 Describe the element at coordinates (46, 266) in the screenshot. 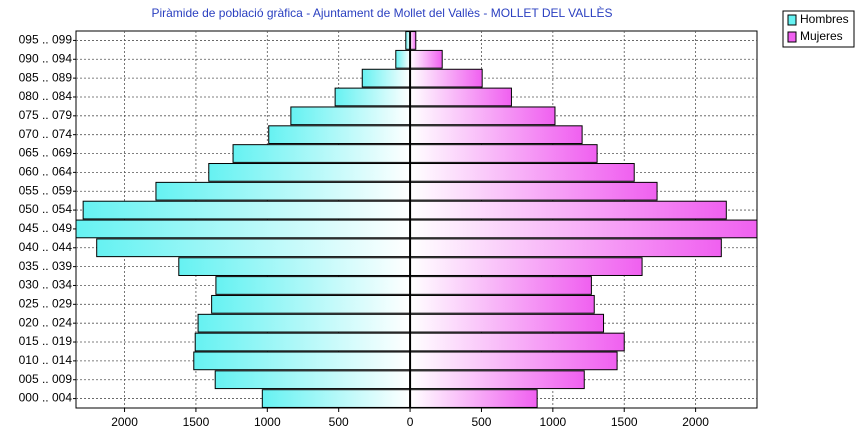

I see `y-tick-label: 035 .. 039` at that location.